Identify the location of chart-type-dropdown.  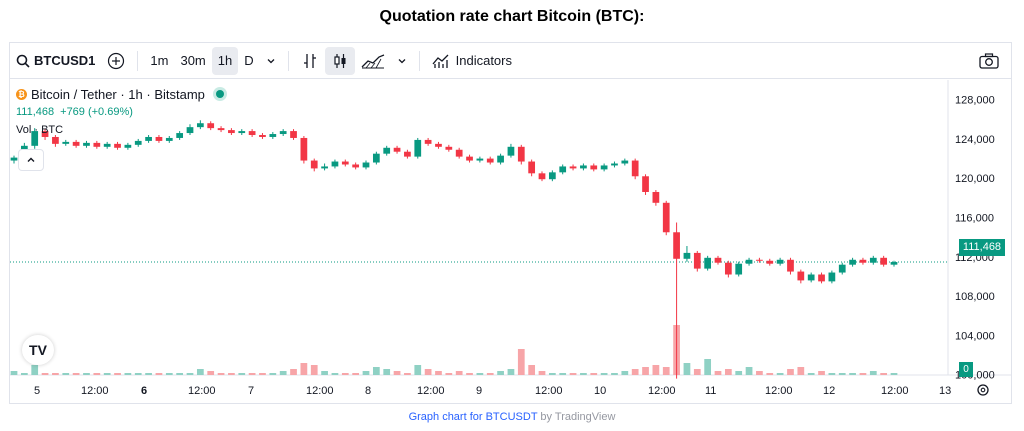
(402, 61).